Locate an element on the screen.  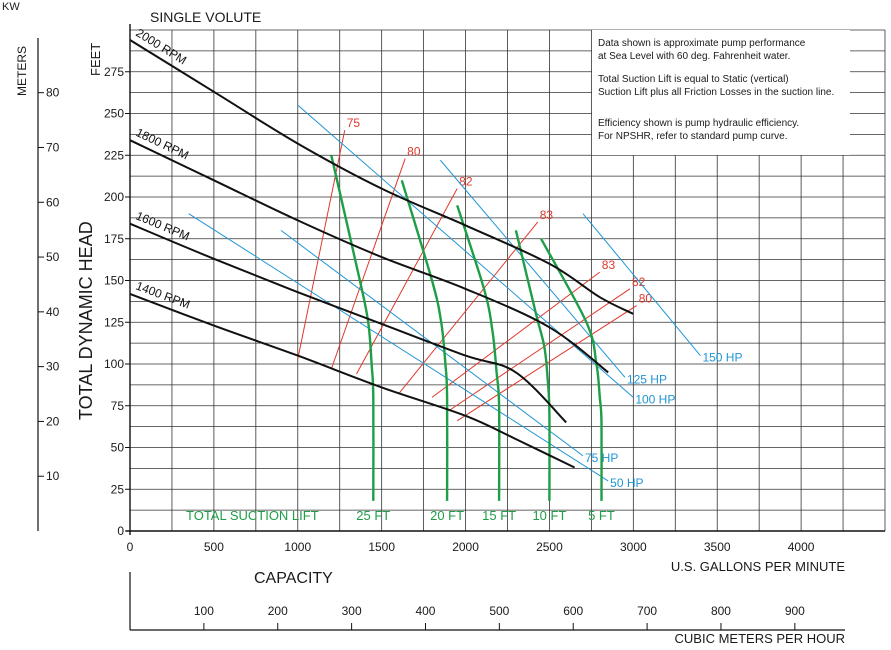
y-tick-label: 200 is located at coordinates (114, 197).